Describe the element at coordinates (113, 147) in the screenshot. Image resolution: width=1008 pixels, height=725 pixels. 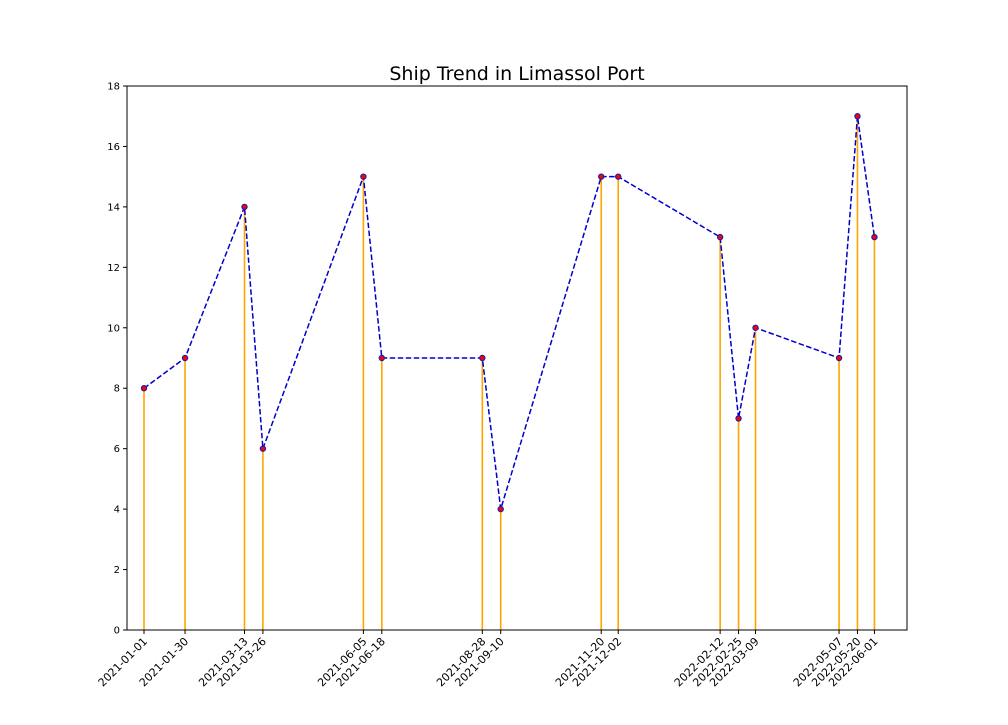
I see `y-tick-label: 16` at that location.